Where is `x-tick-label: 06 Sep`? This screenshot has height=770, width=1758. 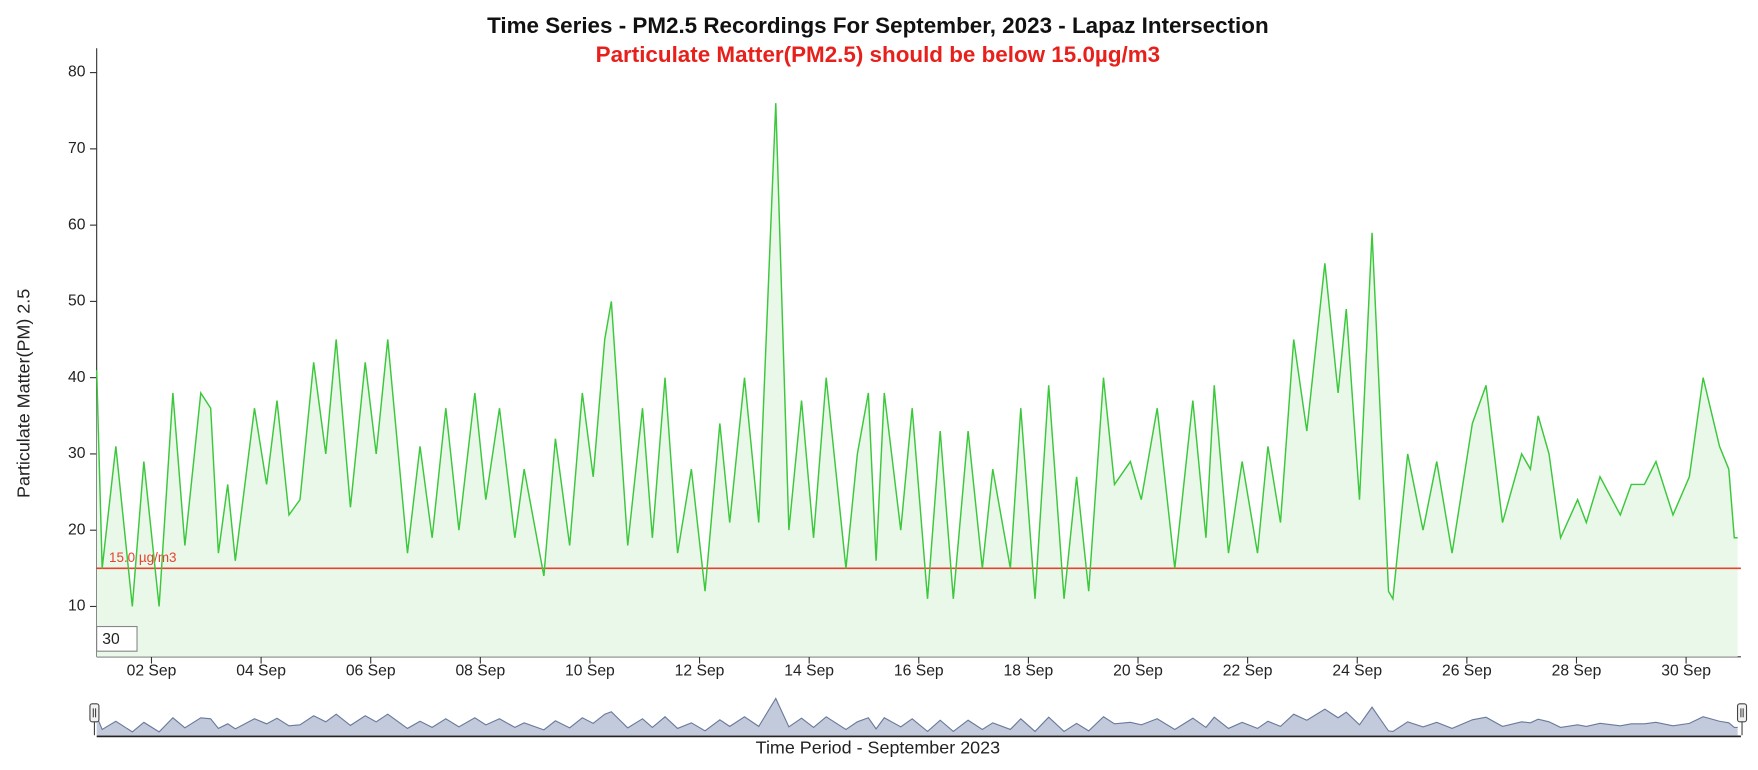
x-tick-label: 06 Sep is located at coordinates (371, 671).